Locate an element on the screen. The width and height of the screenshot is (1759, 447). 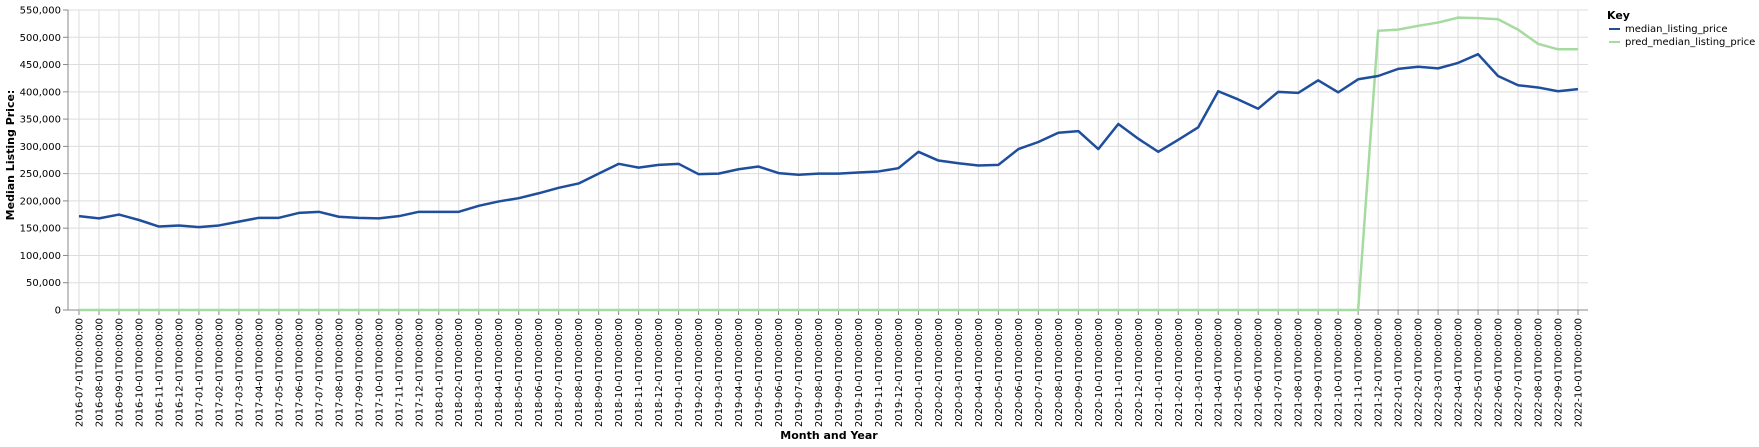
x-tick-label: 2019-05-01T00:00:00 is located at coordinates (759, 372).